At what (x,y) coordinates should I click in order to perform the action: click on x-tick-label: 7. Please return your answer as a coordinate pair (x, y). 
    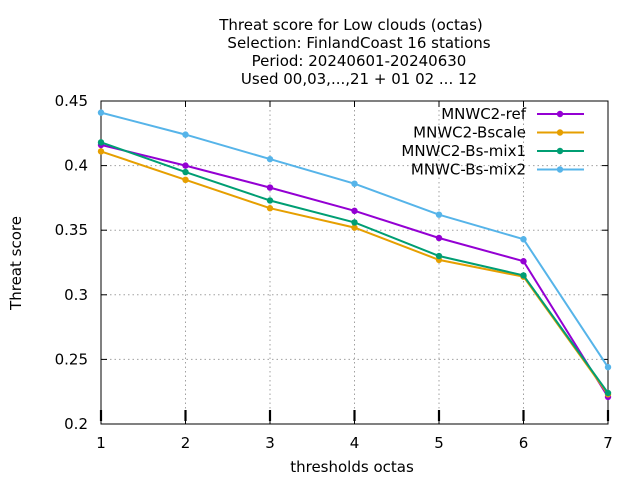
    Looking at the image, I should click on (608, 443).